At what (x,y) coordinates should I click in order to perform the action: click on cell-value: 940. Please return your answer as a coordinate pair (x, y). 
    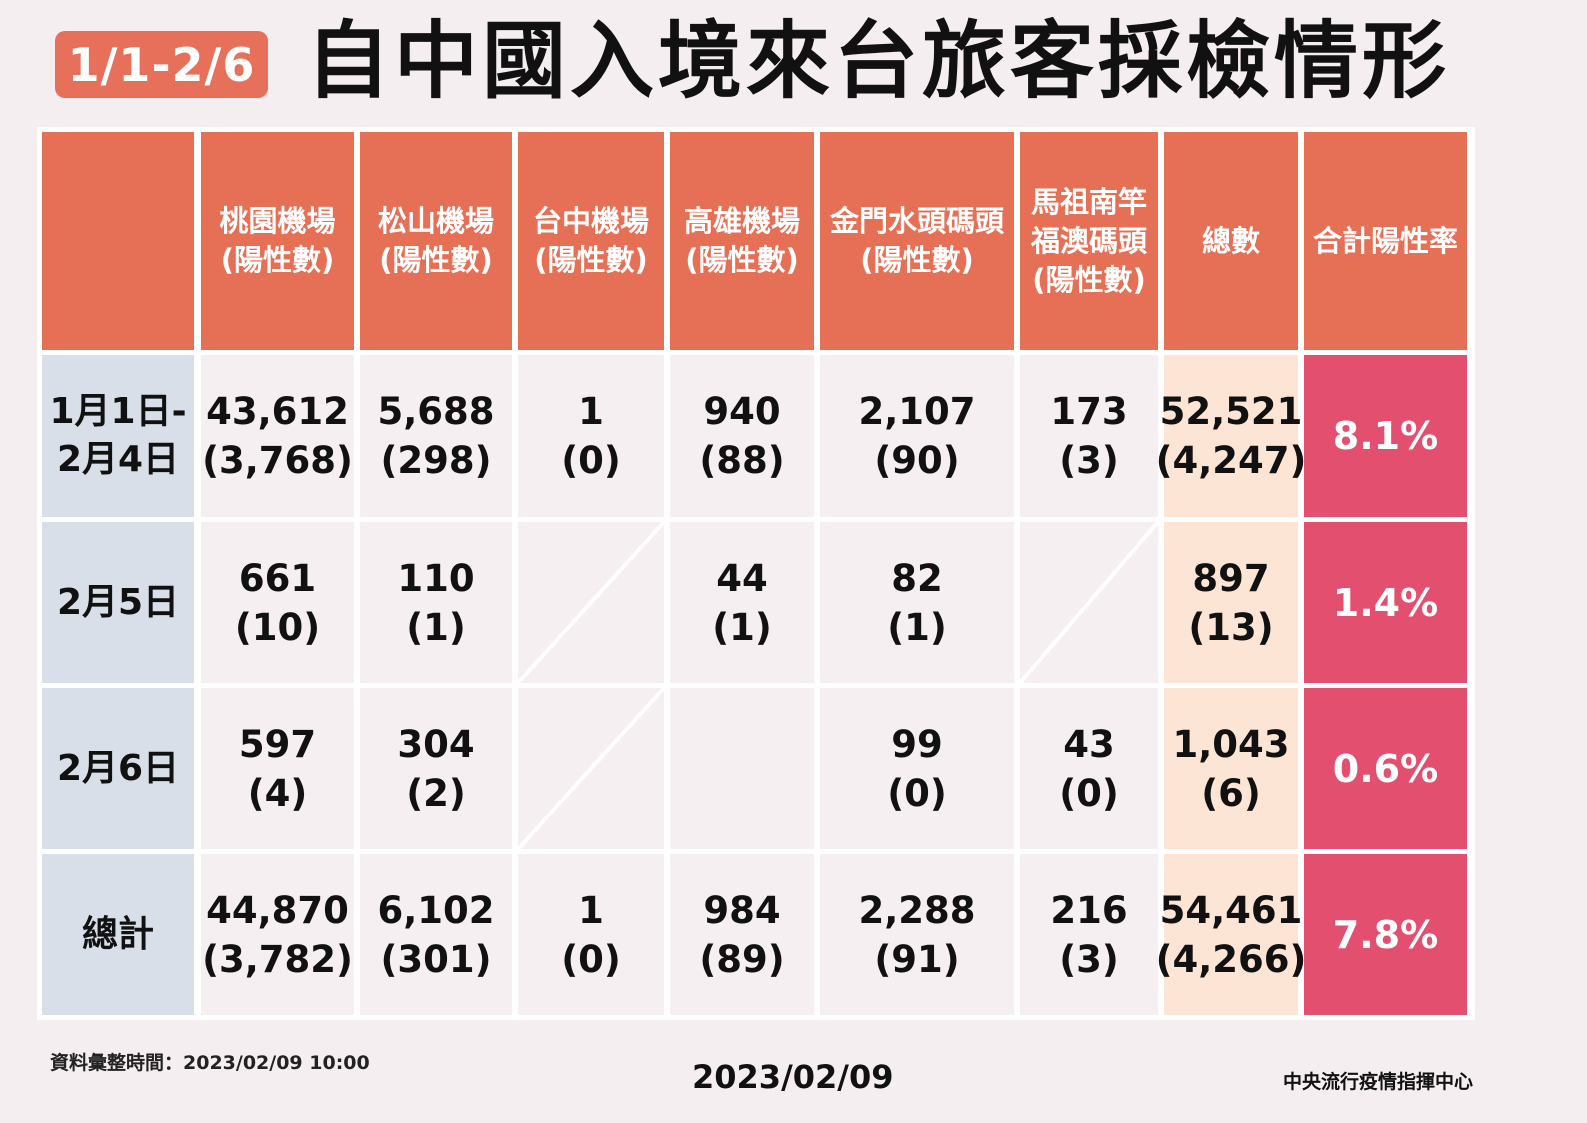
    Looking at the image, I should click on (742, 411).